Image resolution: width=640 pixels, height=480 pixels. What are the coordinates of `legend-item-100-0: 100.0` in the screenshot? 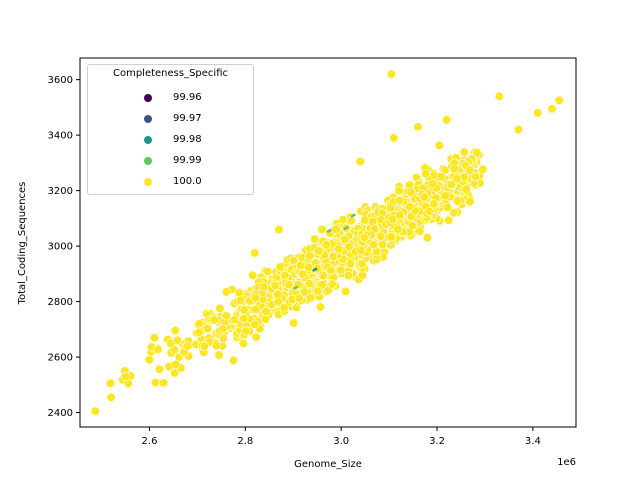 It's located at (170, 183).